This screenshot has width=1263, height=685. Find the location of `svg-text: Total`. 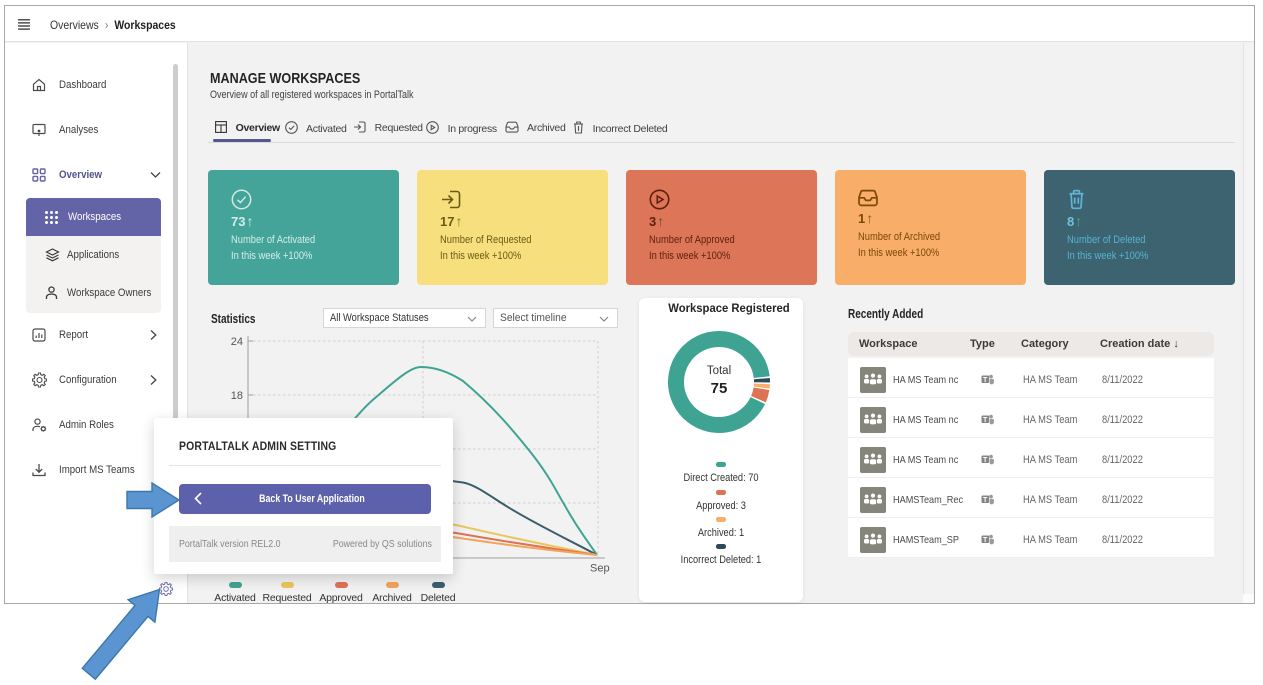

svg-text: Total is located at coordinates (719, 371).